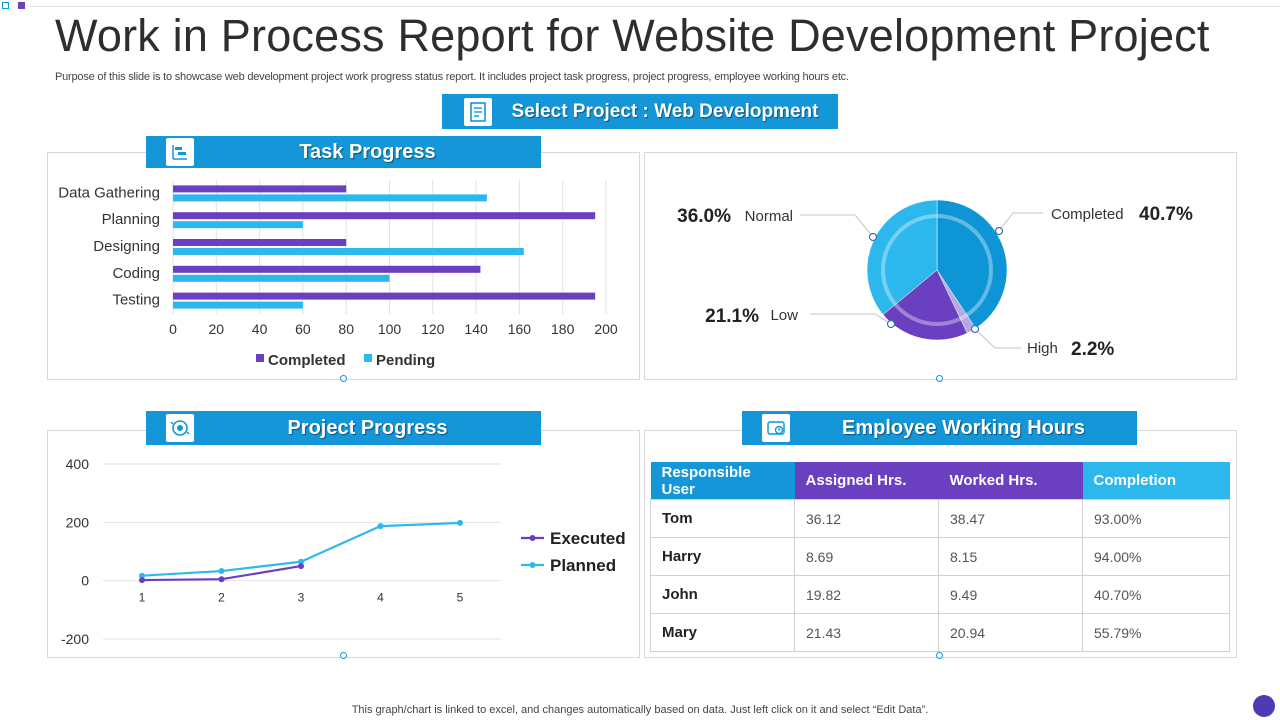  I want to click on employee-hours-banner: Employee Working Hours, so click(939, 428).